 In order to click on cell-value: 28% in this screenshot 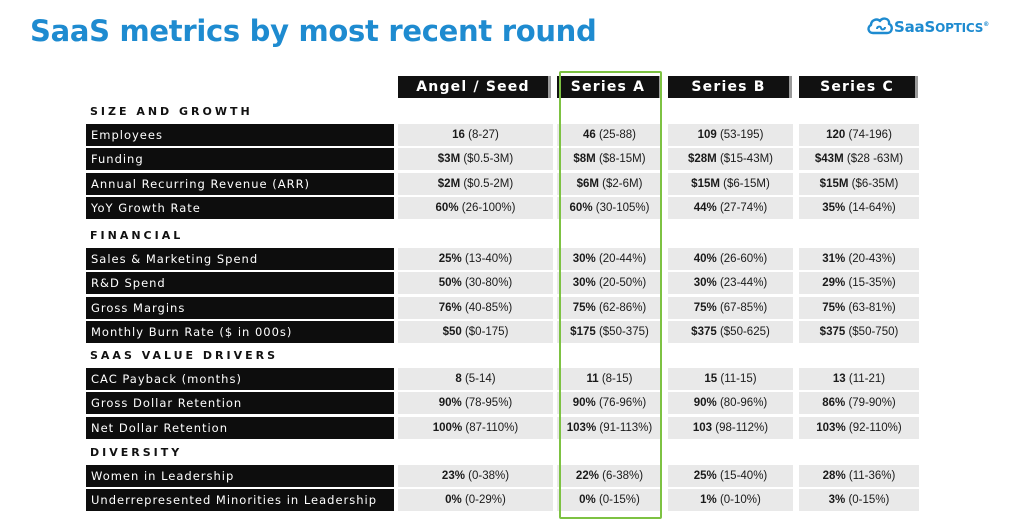, I will do `click(834, 476)`.